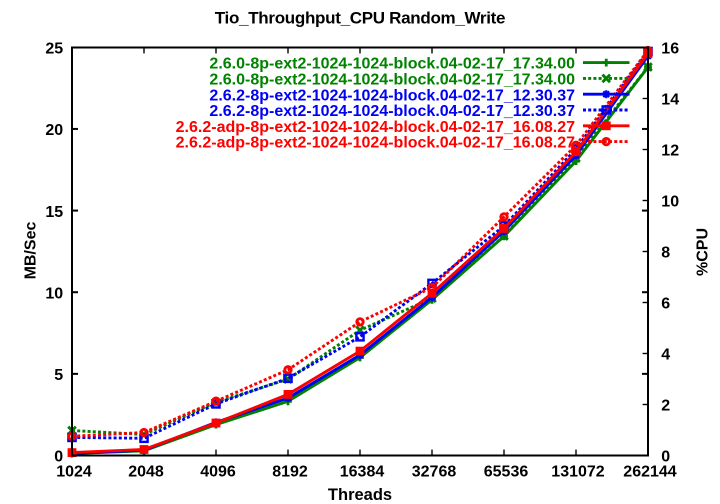 The image size is (720, 504). I want to click on svg-text: 2, so click(665, 405).